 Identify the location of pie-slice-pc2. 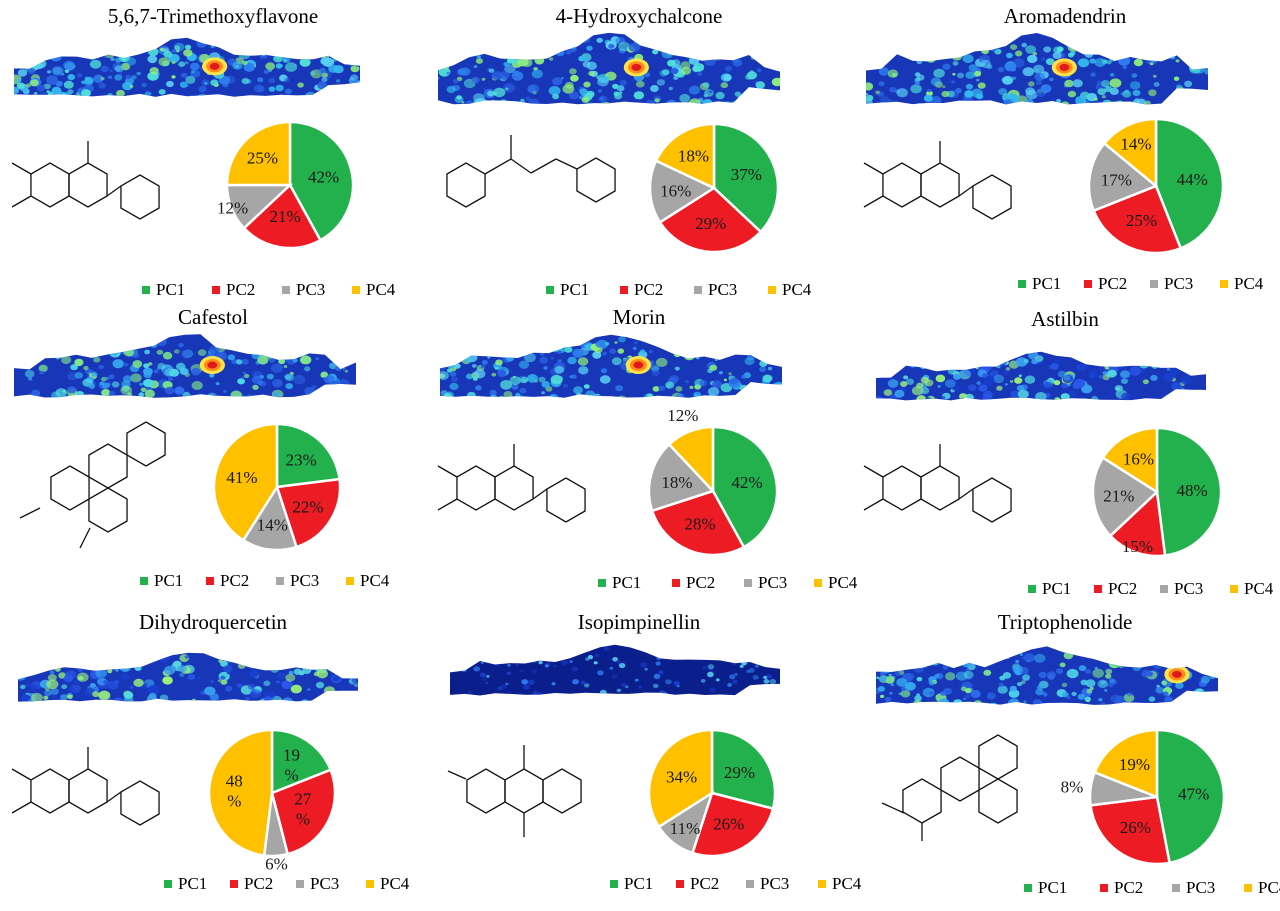
(698, 523).